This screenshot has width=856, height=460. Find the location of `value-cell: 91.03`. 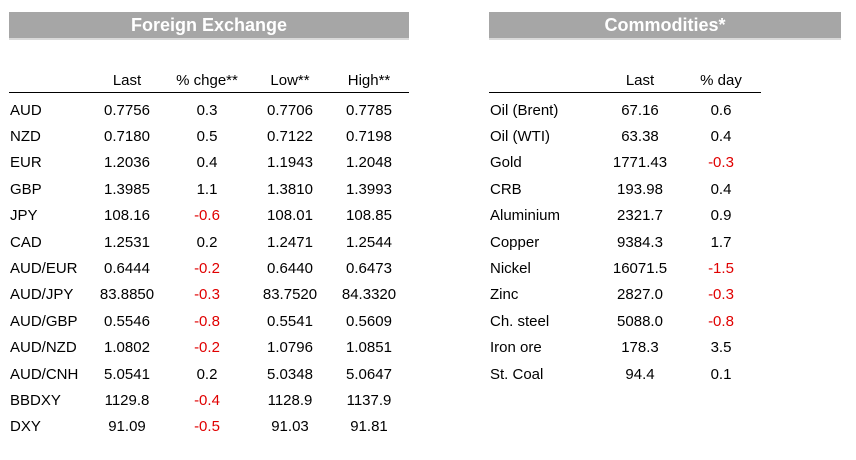

value-cell: 91.03 is located at coordinates (290, 427).